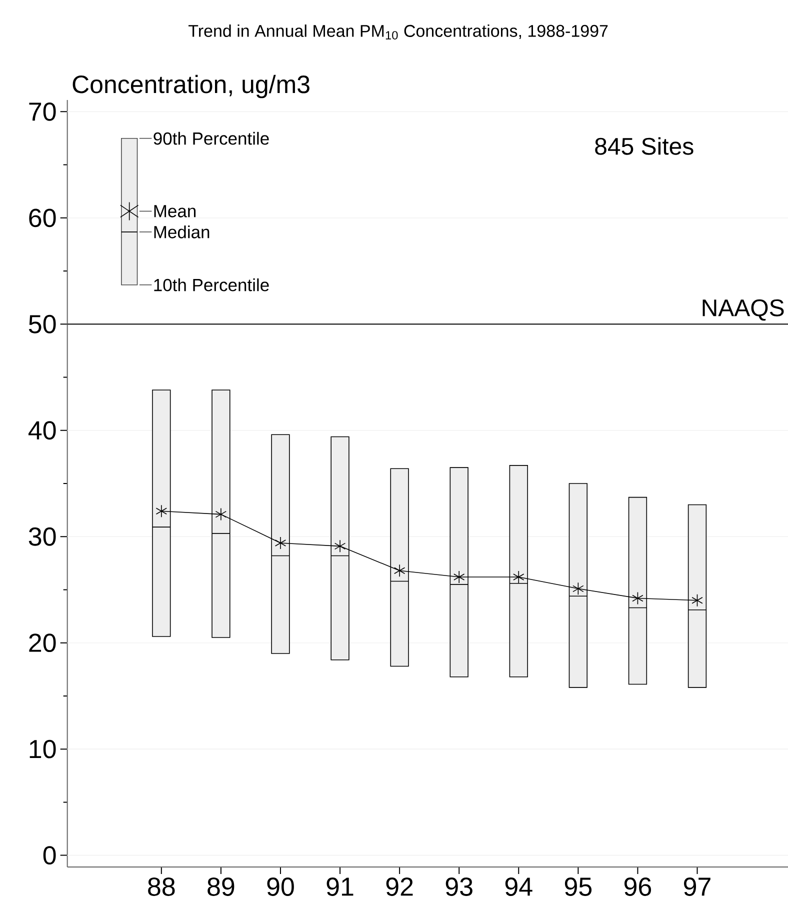 Image resolution: width=788 pixels, height=914 pixels. What do you see at coordinates (398, 32) in the screenshot?
I see `chart-title: Trend in Annual Mean PM$_{10}$ Concentrations, 1988-1997` at bounding box center [398, 32].